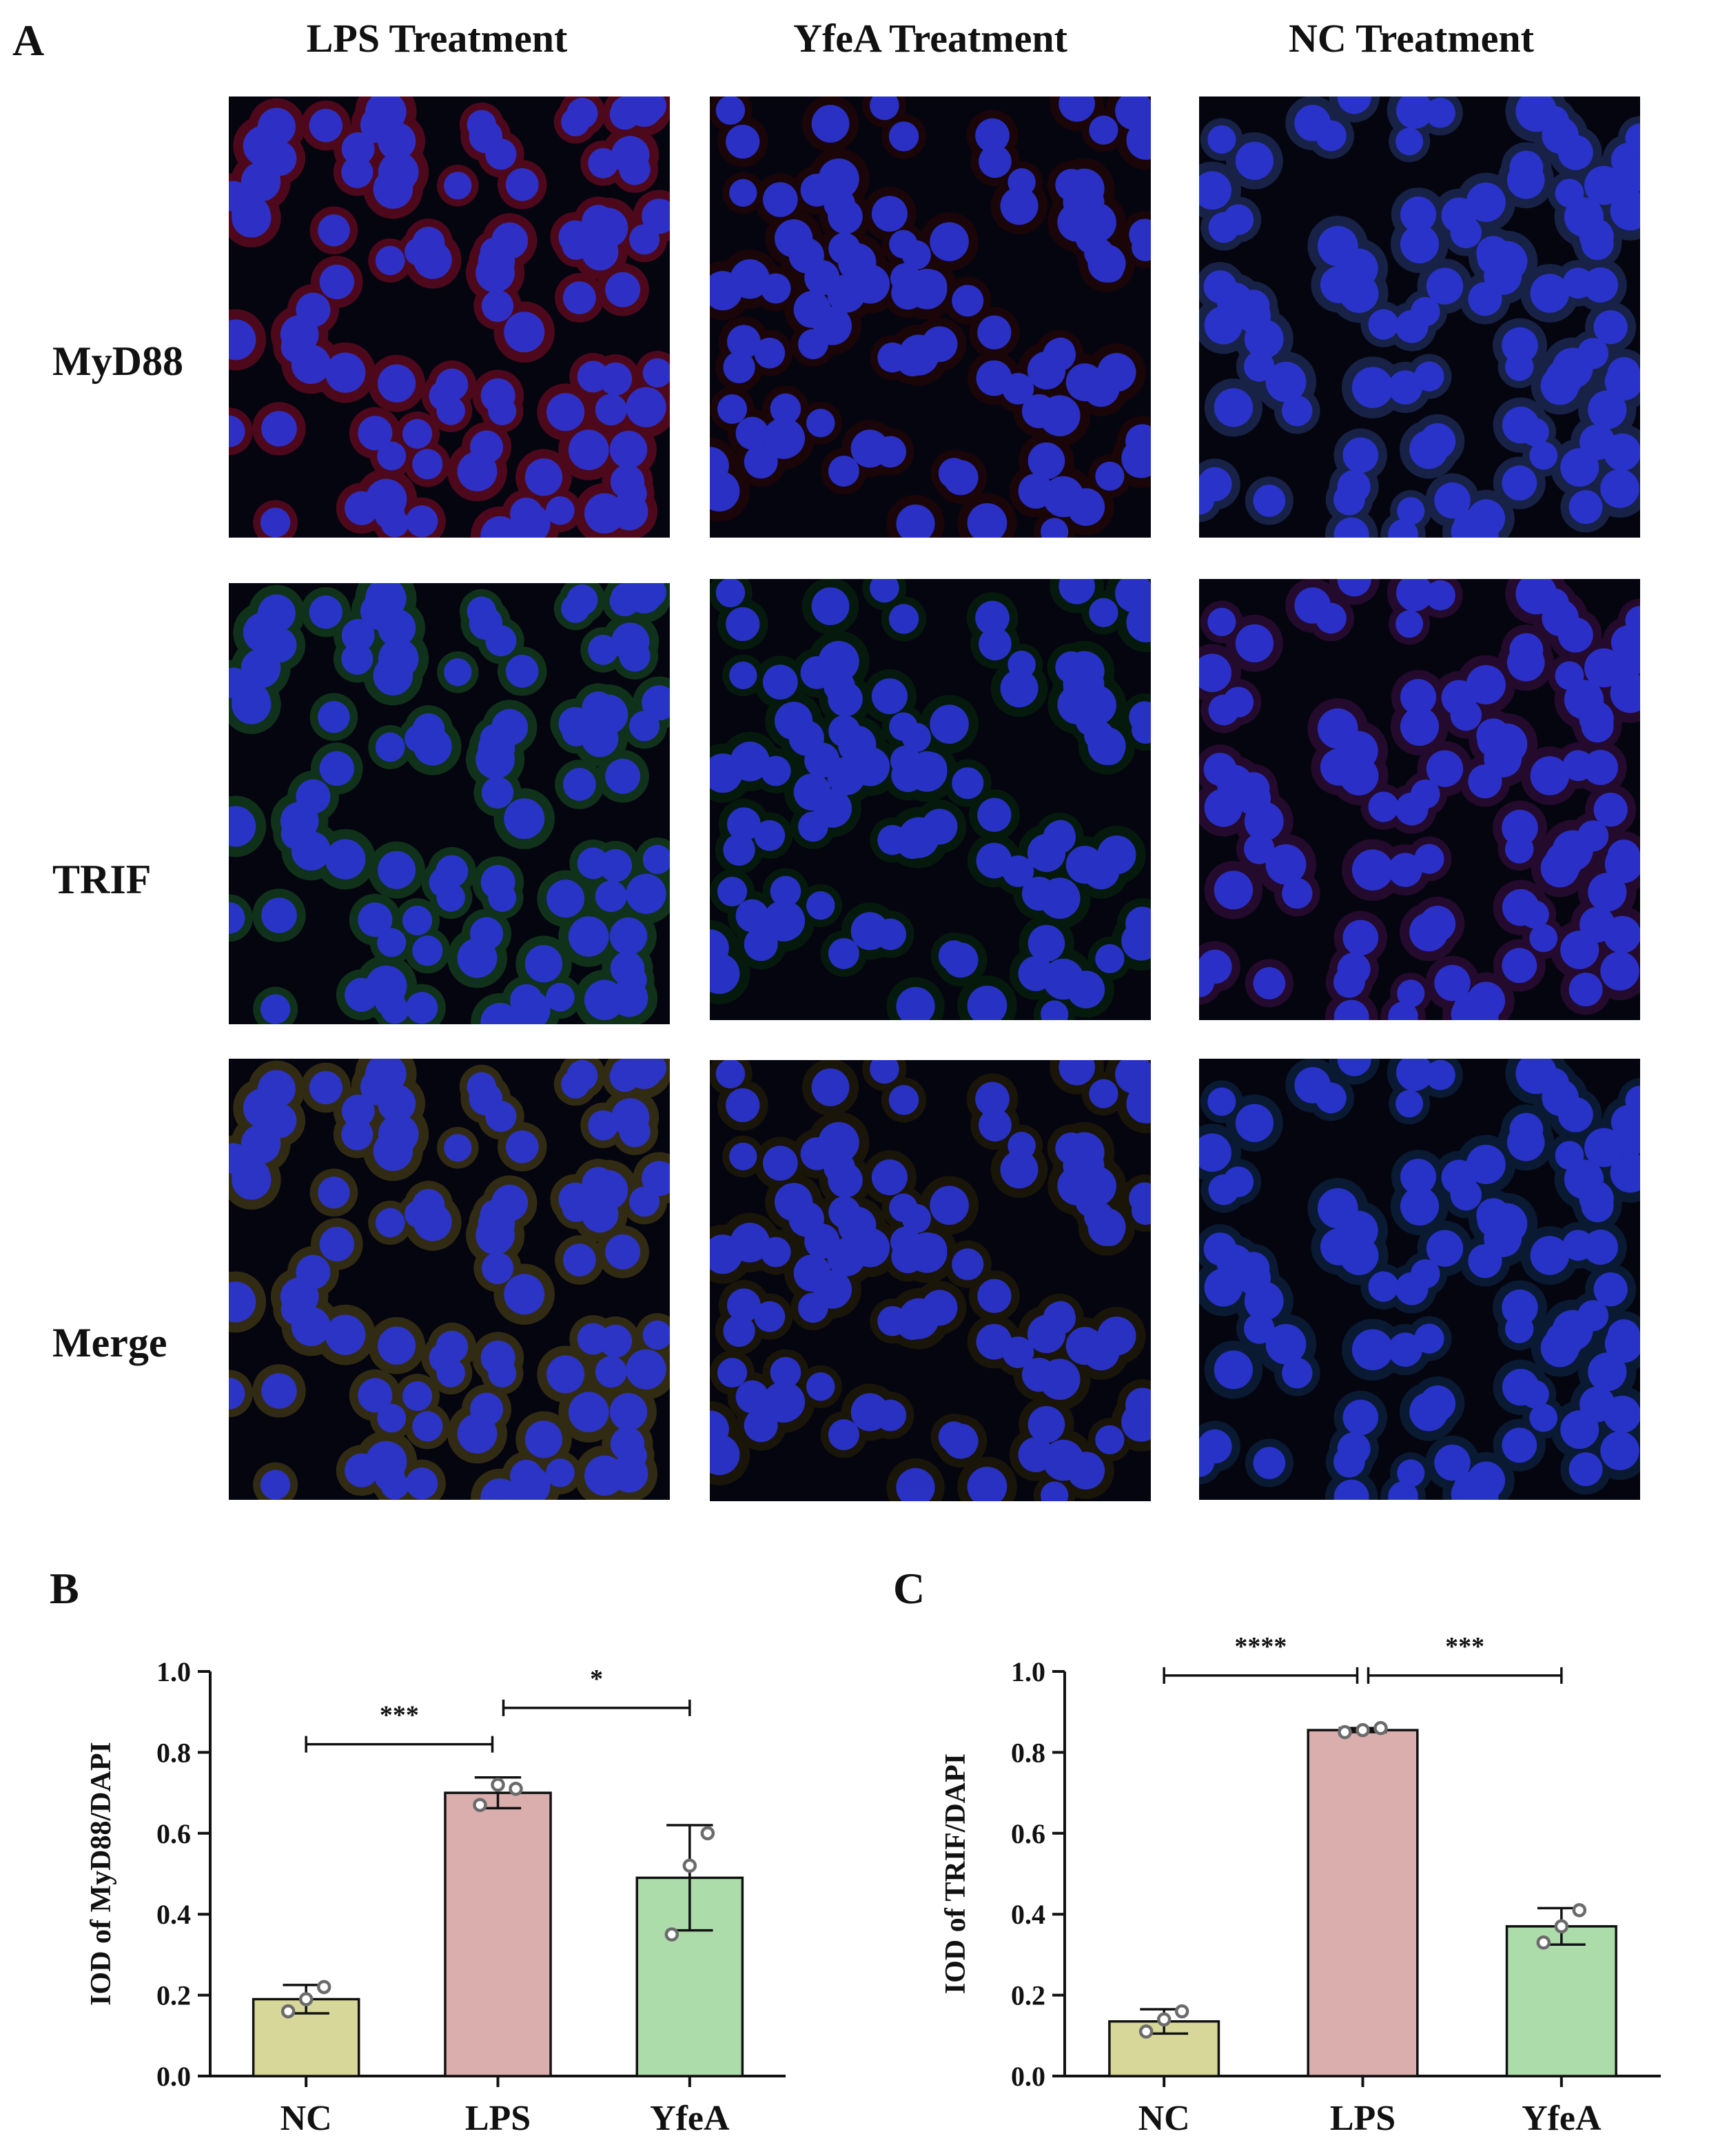 The height and width of the screenshot is (2156, 1718). I want to click on micrograph-myd88-lps, so click(450, 317).